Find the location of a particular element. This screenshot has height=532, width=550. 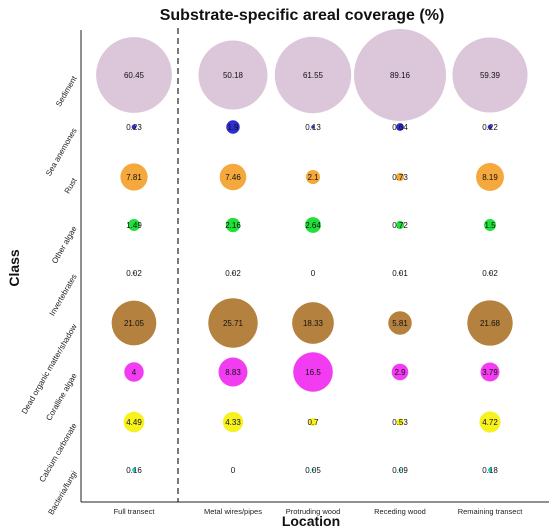

y-tick-sediment: Sediment is located at coordinates (66, 91).